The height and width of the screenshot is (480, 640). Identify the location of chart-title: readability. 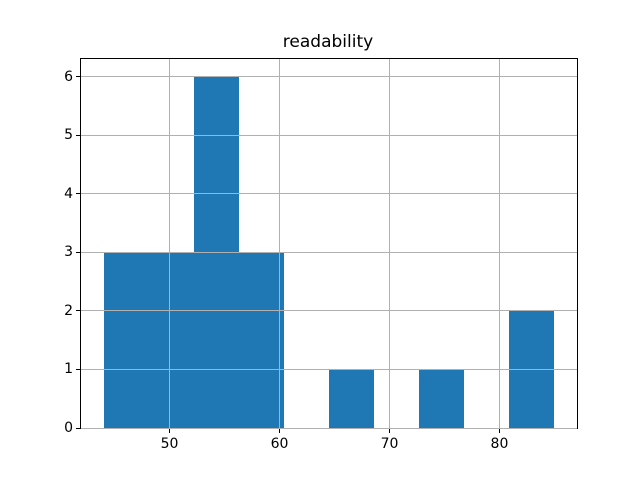
(328, 42).